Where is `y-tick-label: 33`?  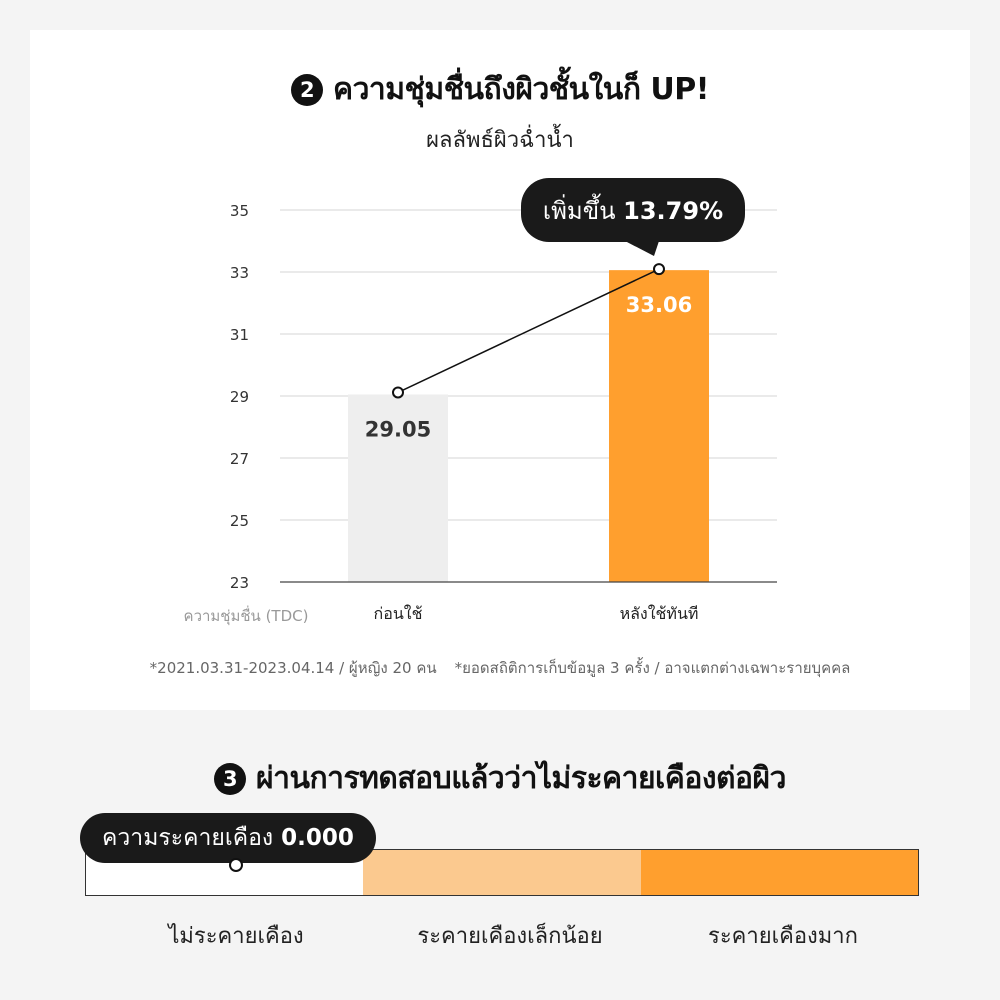 y-tick-label: 33 is located at coordinates (239, 273).